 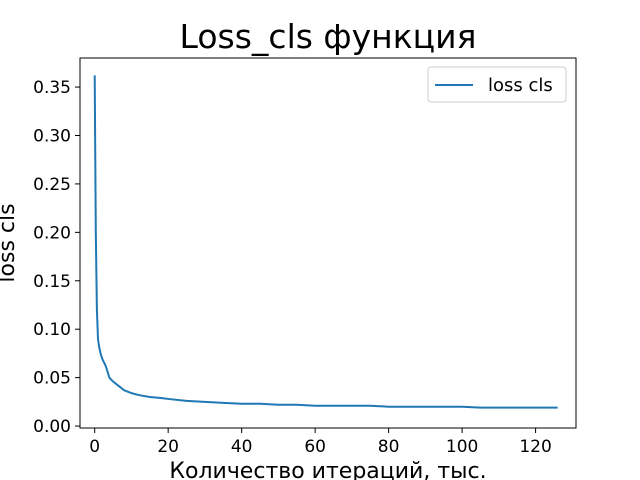 What do you see at coordinates (52, 330) in the screenshot?
I see `y-tick-label: 0.10` at bounding box center [52, 330].